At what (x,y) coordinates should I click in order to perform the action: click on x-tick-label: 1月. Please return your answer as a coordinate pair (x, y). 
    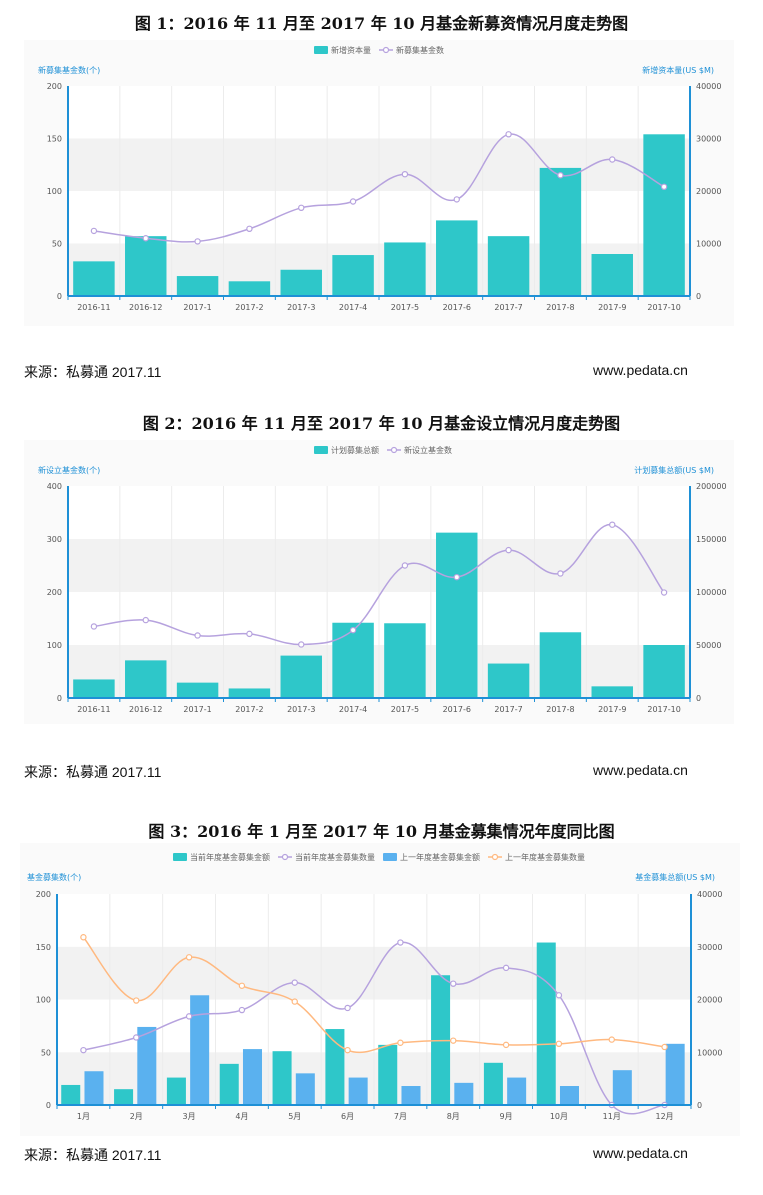
    Looking at the image, I should click on (83, 1116).